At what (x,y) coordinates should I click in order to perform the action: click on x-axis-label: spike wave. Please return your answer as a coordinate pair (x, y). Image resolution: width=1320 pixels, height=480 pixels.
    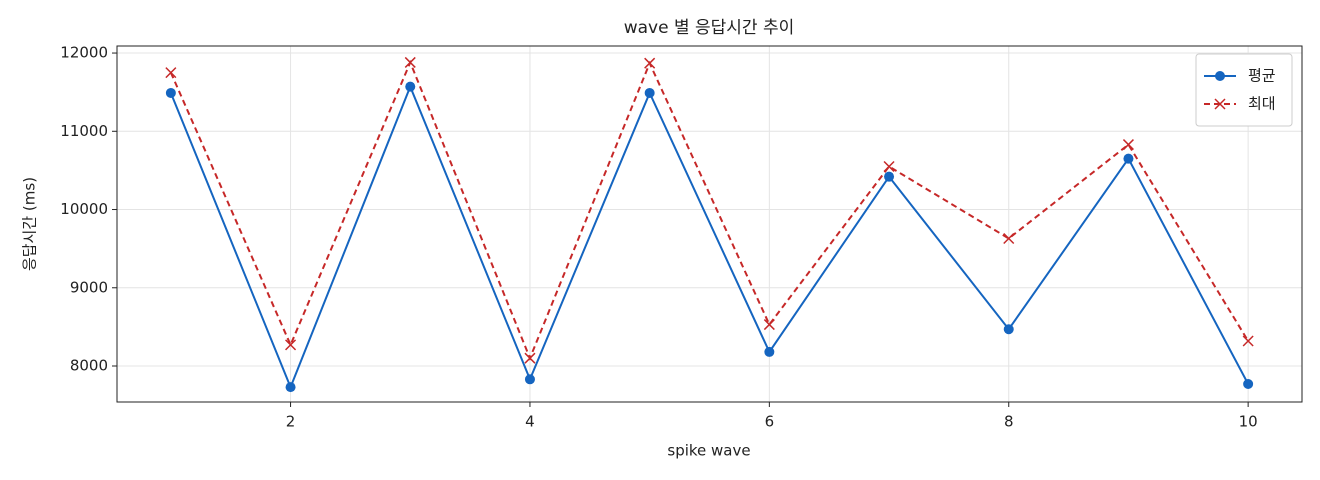
    Looking at the image, I should click on (708, 451).